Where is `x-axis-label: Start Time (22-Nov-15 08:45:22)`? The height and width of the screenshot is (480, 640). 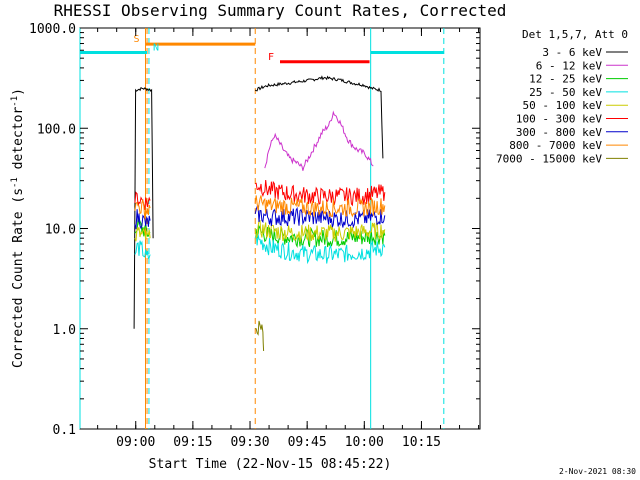
x-axis-label: Start Time (22-Nov-15 08:45:22) is located at coordinates (270, 464).